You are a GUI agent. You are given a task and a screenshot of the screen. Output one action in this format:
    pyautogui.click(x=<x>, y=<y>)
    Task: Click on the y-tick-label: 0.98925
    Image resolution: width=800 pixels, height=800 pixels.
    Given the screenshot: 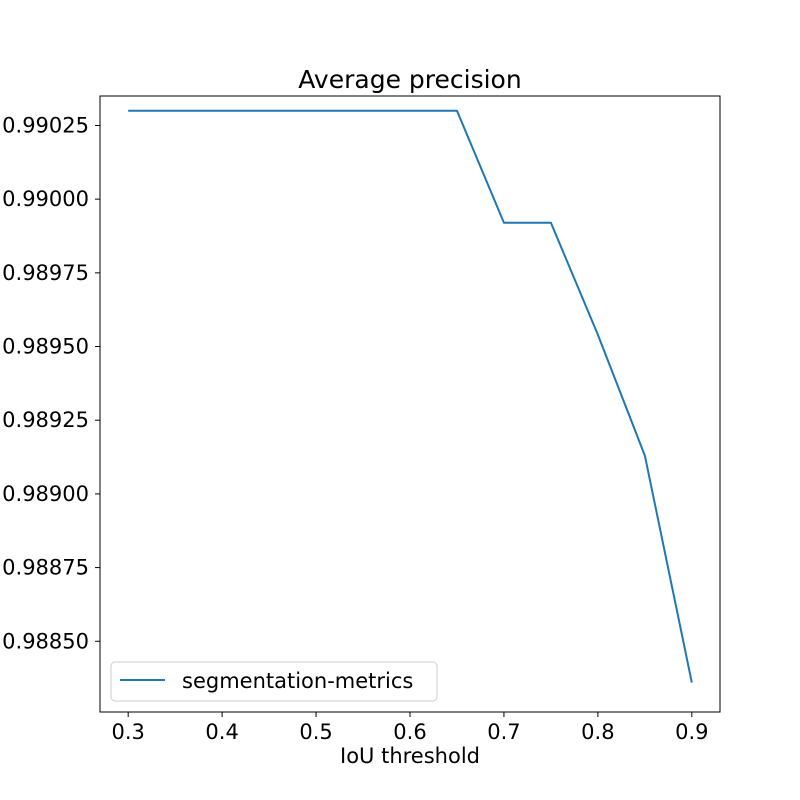 What is the action you would take?
    pyautogui.click(x=45, y=420)
    